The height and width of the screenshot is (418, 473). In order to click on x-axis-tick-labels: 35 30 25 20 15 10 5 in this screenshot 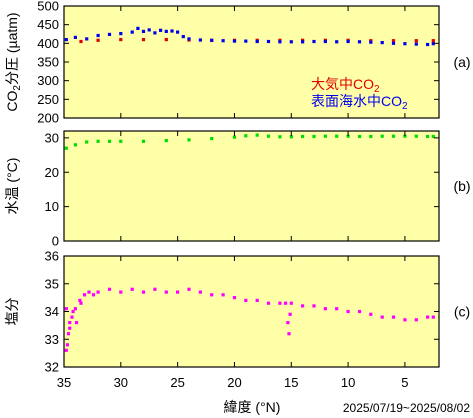, I will do `click(233, 382)`.